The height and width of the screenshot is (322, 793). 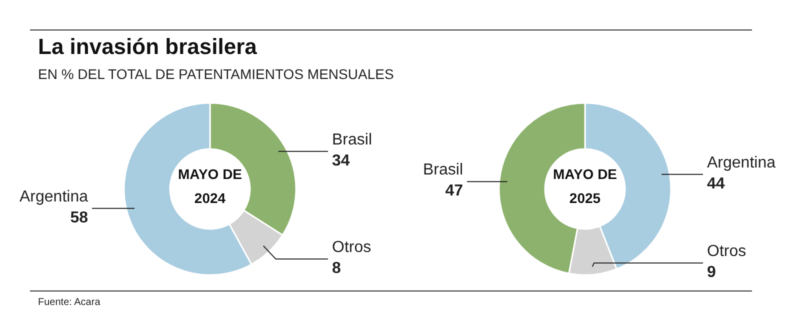 I want to click on data-label: 58, so click(x=79, y=217).